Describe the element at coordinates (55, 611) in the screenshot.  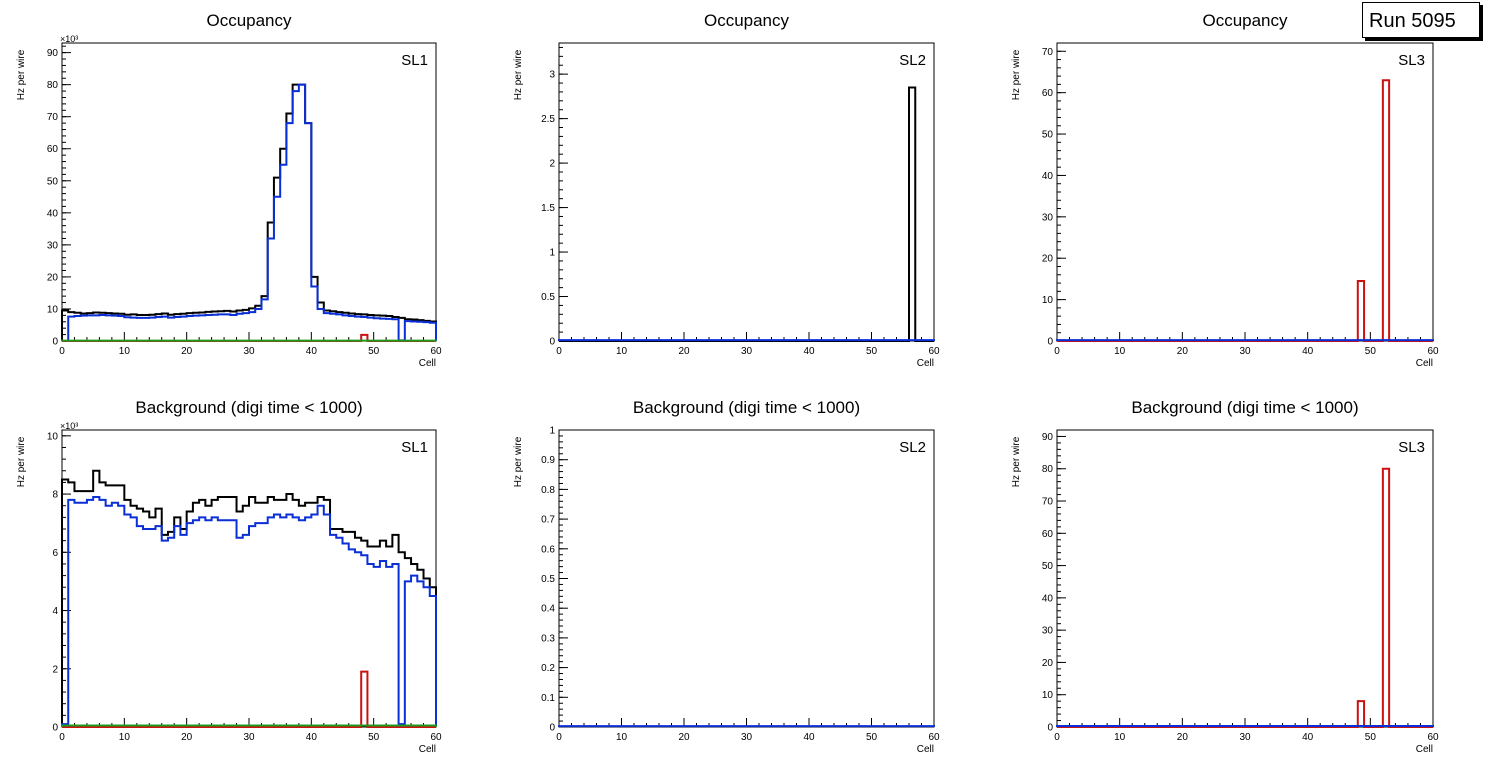
I see `y-tick-label: 4` at that location.